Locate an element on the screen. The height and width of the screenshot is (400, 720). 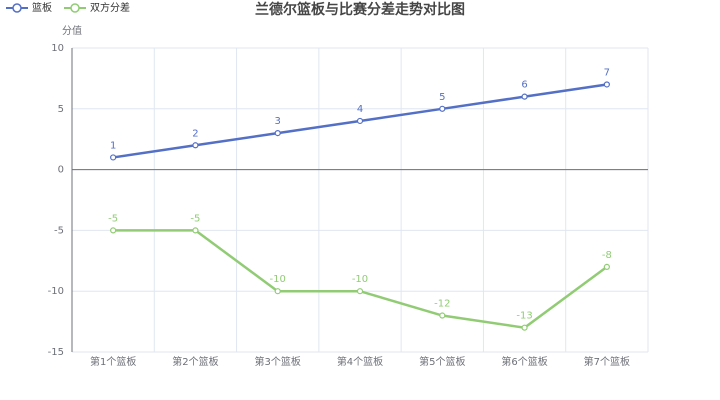
data-label: 1 is located at coordinates (113, 145).